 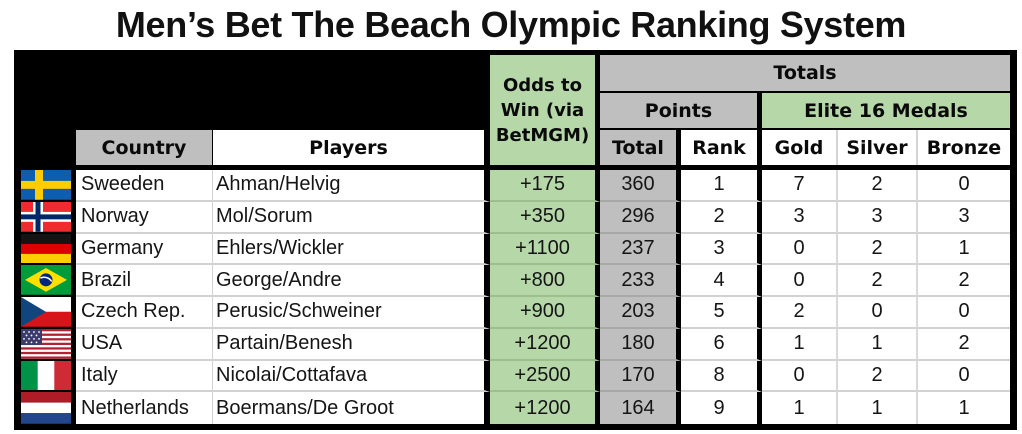 What do you see at coordinates (878, 217) in the screenshot?
I see `silver-cell: 3` at bounding box center [878, 217].